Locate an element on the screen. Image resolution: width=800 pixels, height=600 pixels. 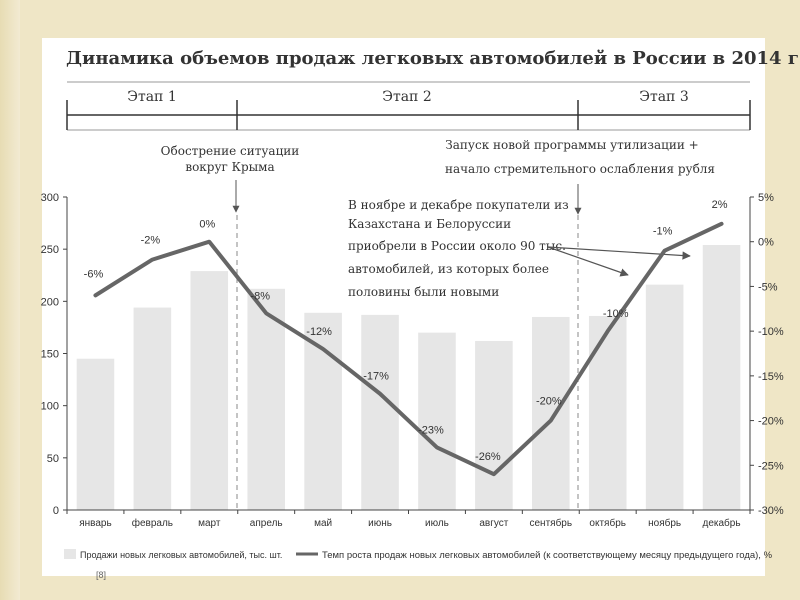
y-right-tick-label: -10% is located at coordinates (771, 332).